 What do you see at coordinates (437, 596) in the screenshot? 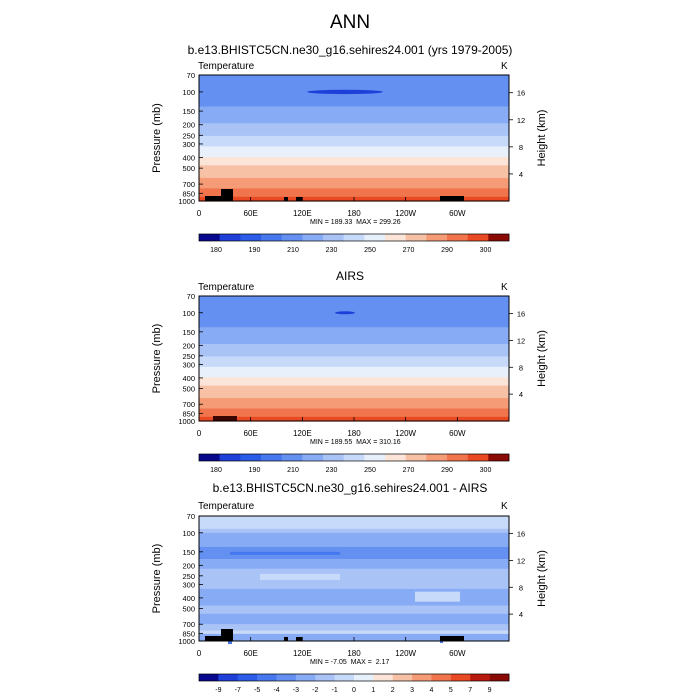
I see `diff-patch` at bounding box center [437, 596].